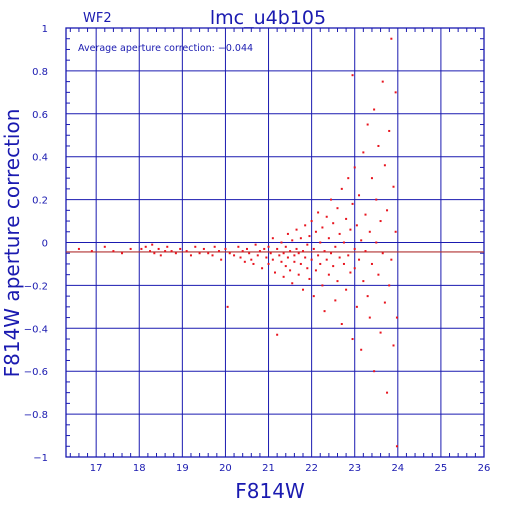  I want to click on chart-title: lmc_u4b105, so click(268, 18).